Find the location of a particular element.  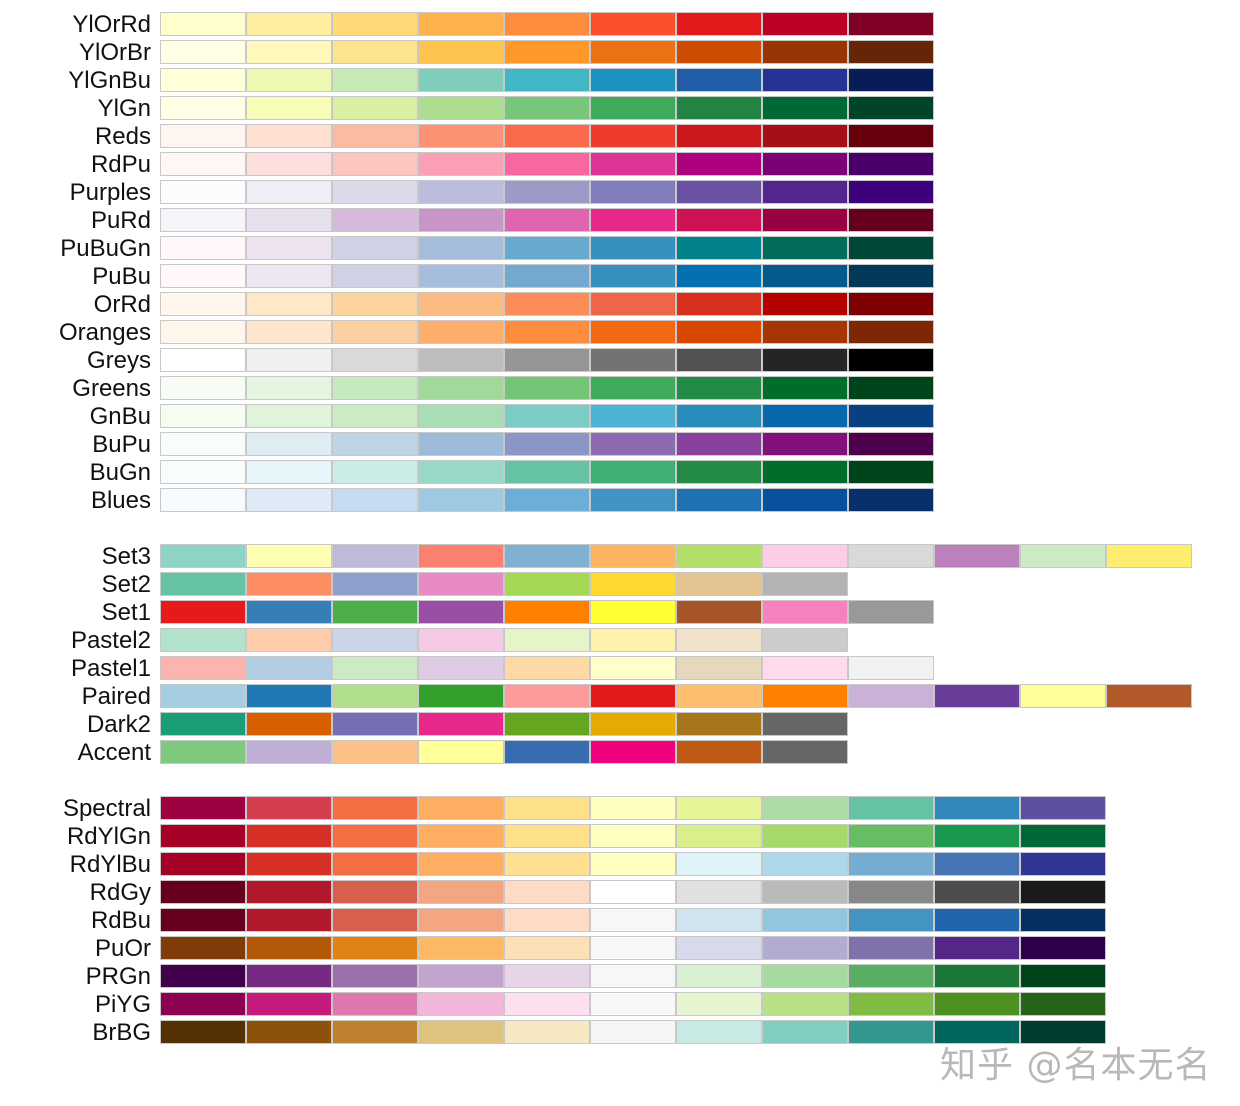

palette-label: Greys is located at coordinates (118, 360).